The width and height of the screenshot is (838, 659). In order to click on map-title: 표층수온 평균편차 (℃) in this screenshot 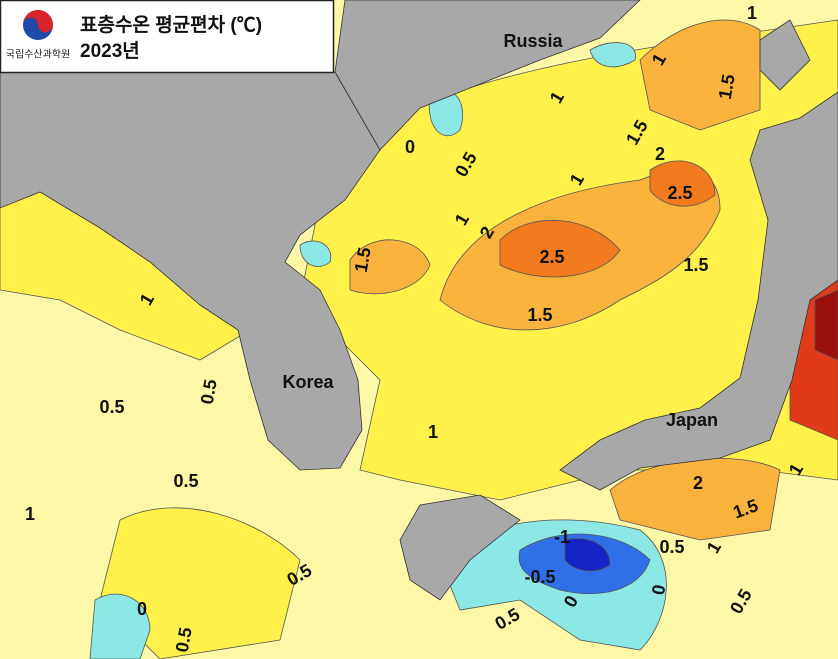, I will do `click(171, 25)`.